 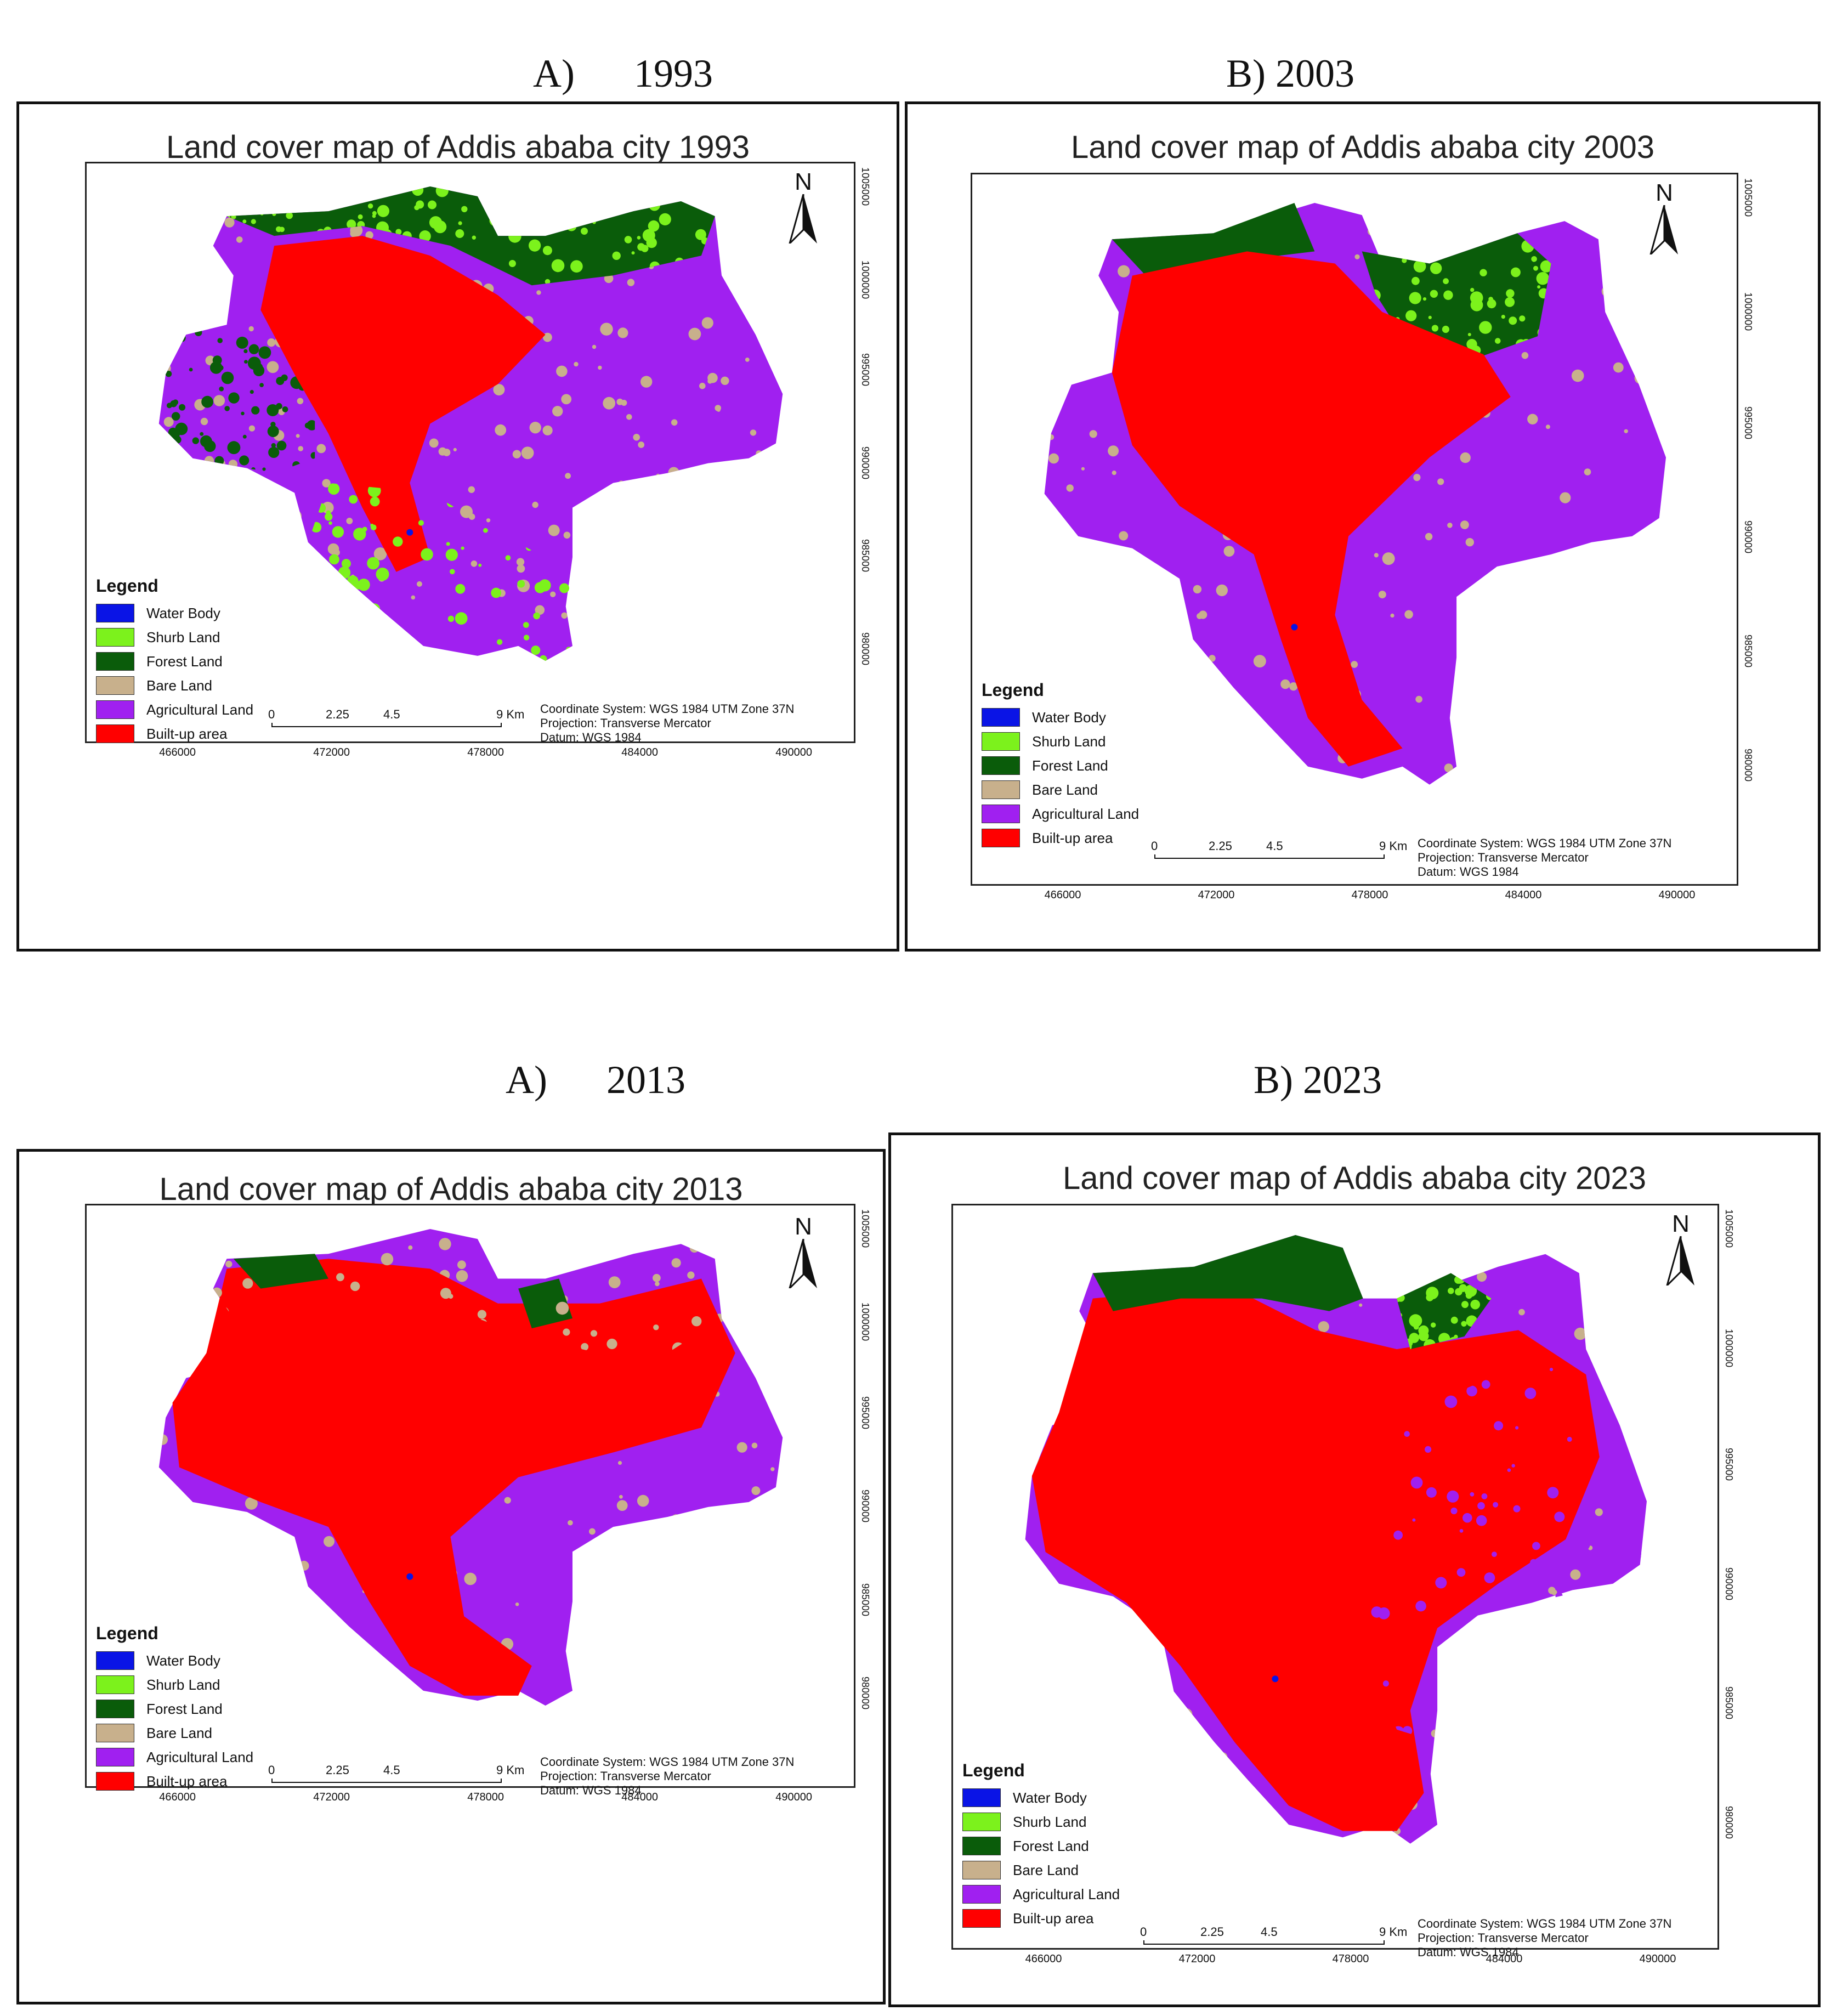 I want to click on caption-letter: A), so click(x=527, y=1080).